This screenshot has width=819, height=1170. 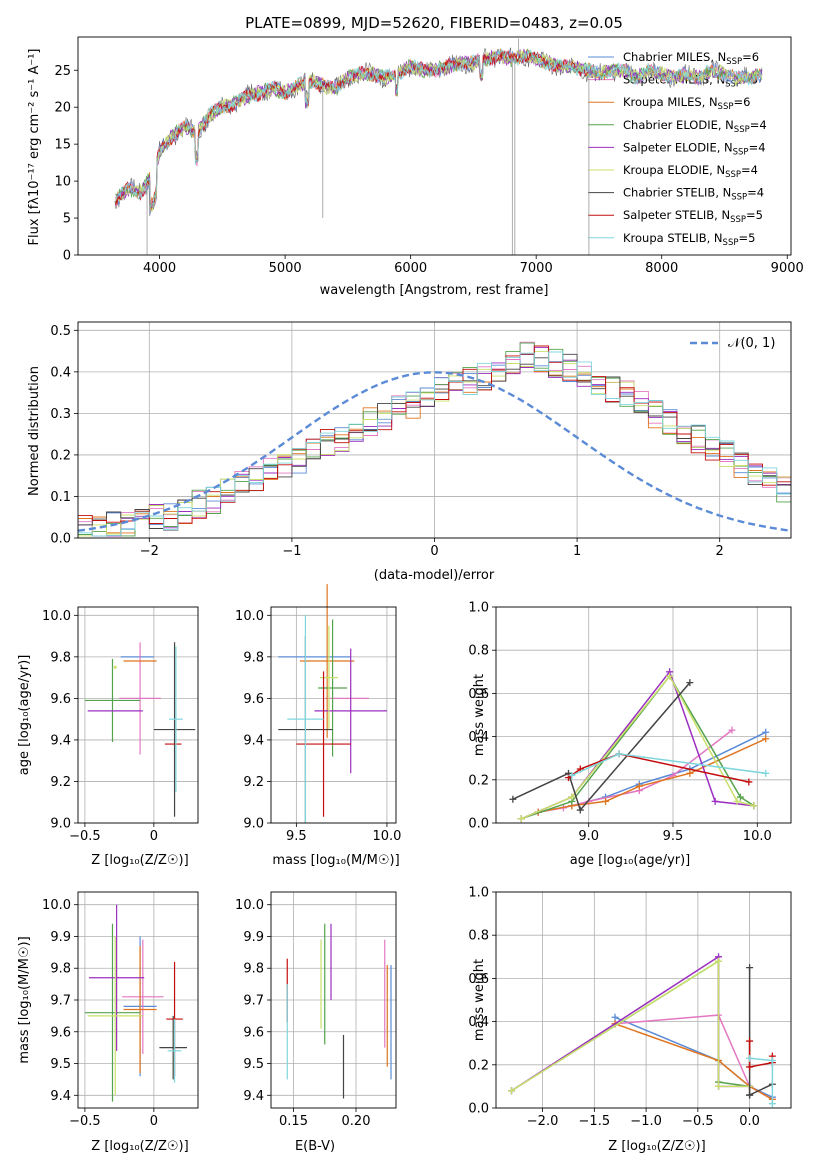 I want to click on y-tick-label: 9.0, so click(x=253, y=824).